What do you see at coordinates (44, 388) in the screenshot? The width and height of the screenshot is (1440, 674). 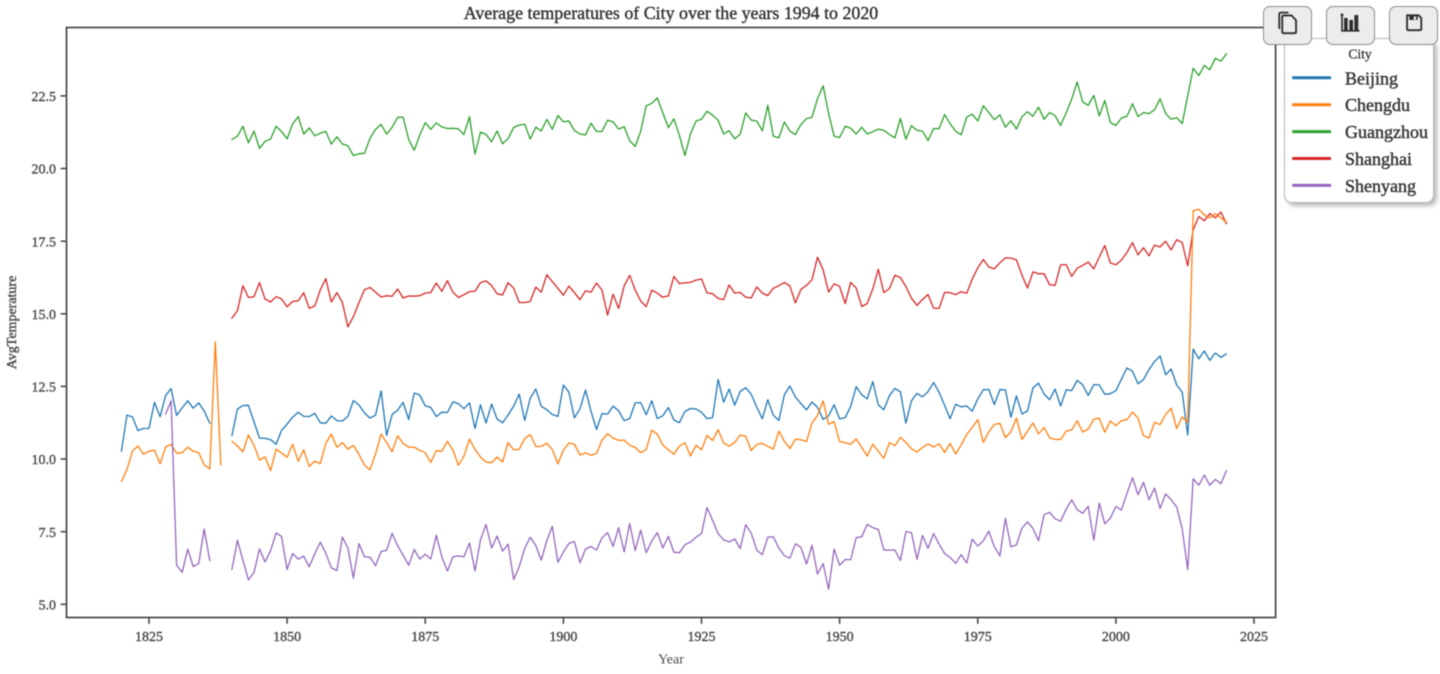 I see `svg-text: 12.5` at bounding box center [44, 388].